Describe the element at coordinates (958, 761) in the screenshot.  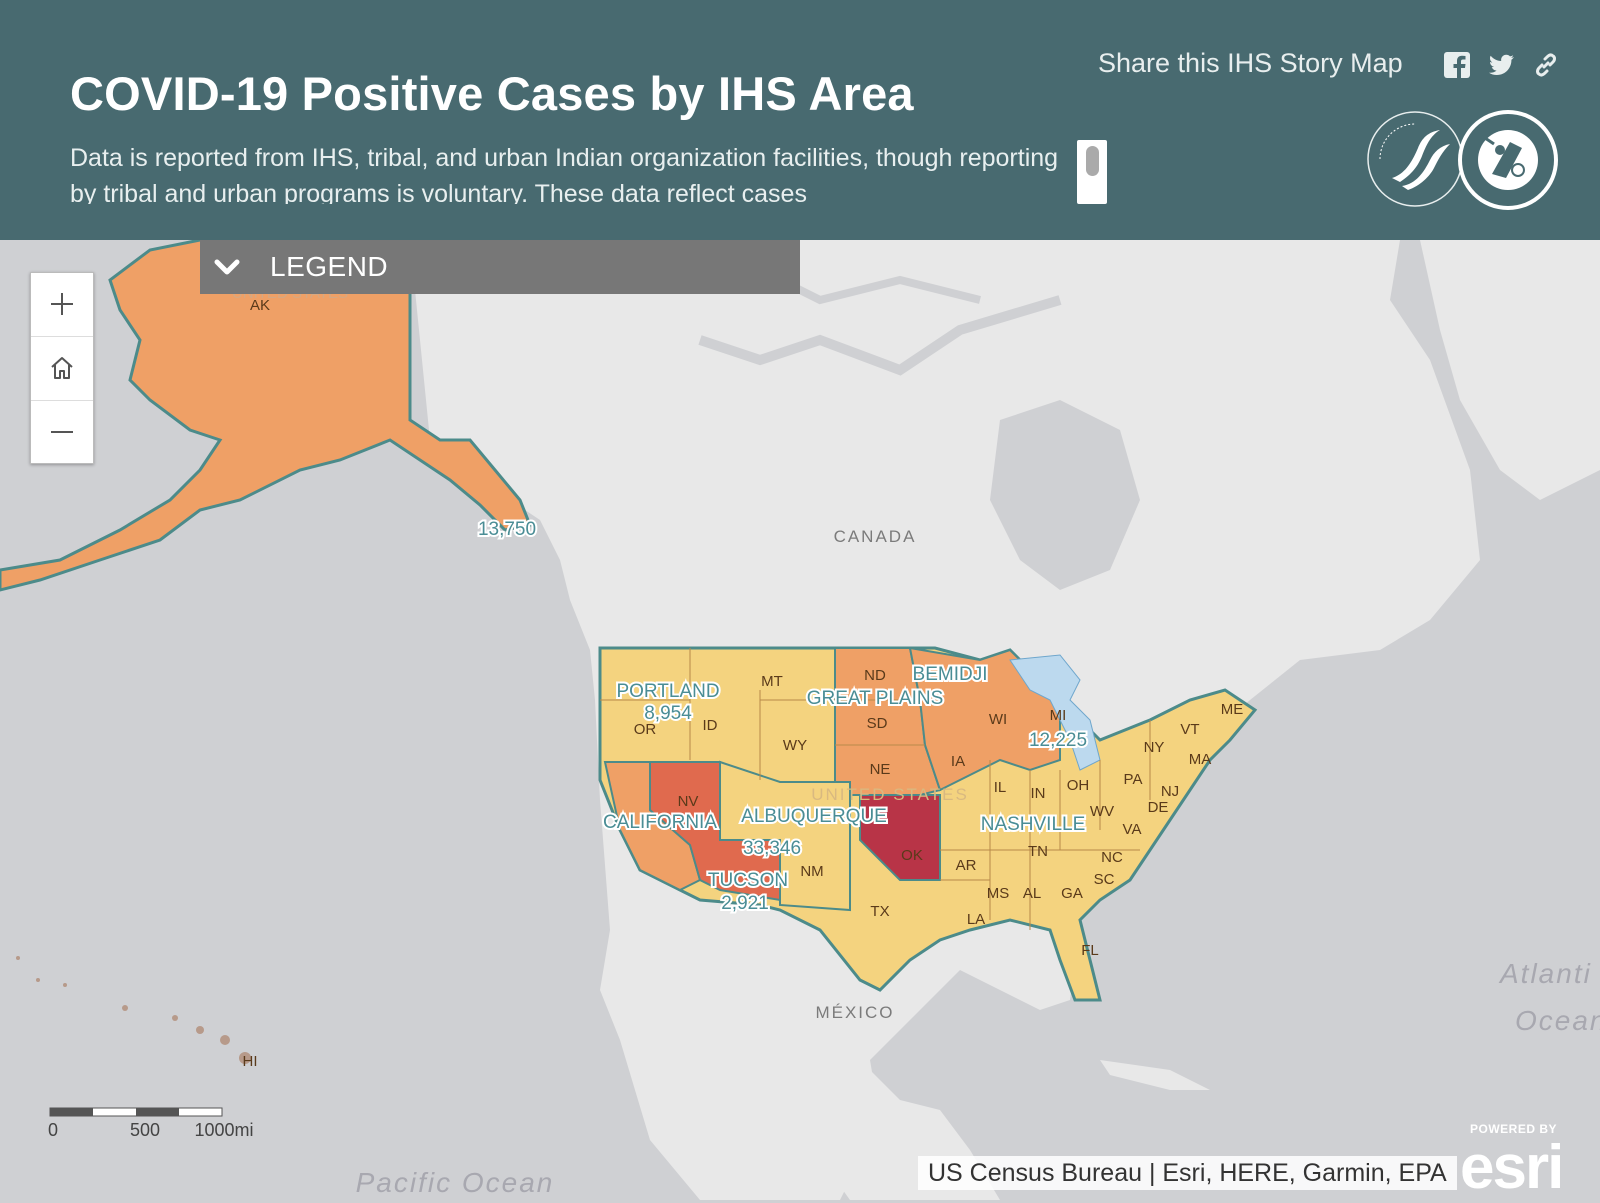
I see `state-label-ia: IA` at that location.